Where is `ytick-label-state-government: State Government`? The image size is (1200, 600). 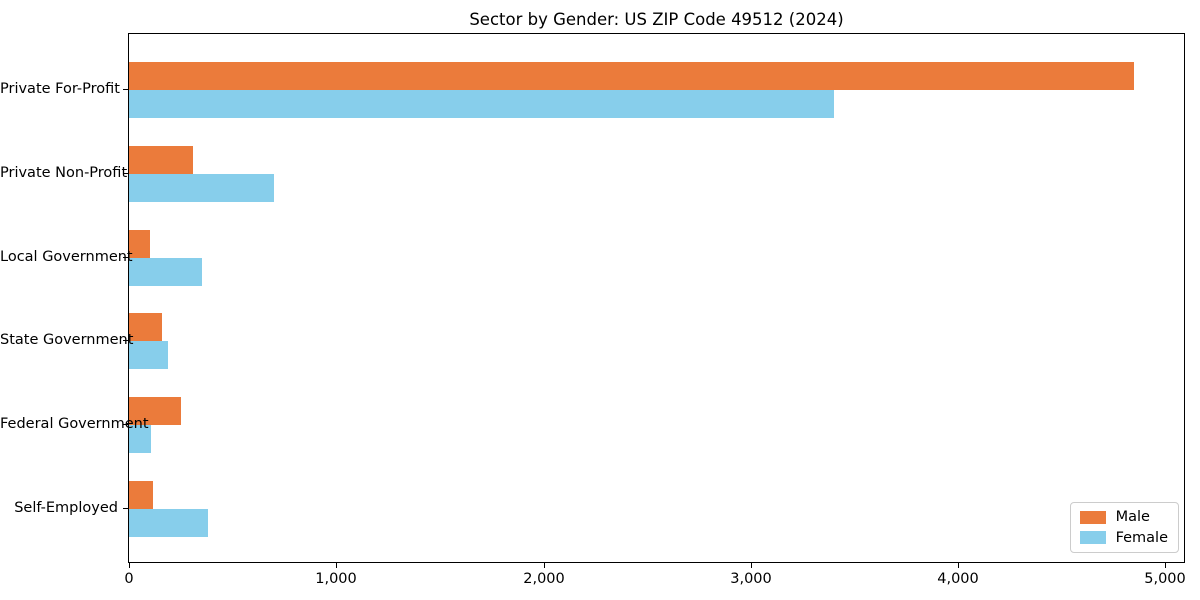 ytick-label-state-government: State Government is located at coordinates (67, 340).